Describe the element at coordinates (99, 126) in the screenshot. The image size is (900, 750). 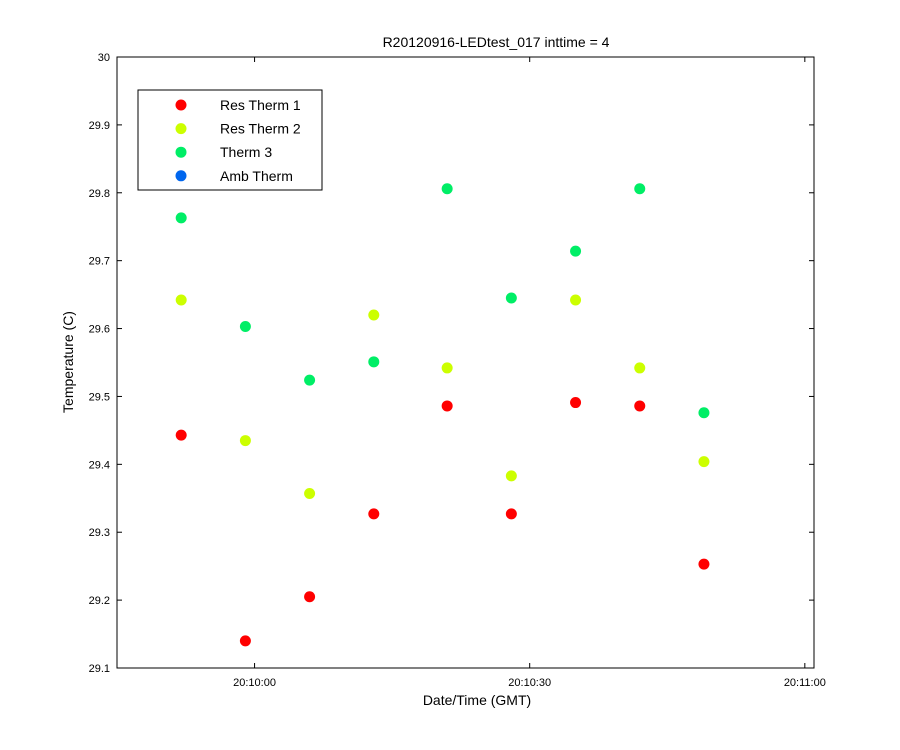
I see `y-tick-label: 29.9` at that location.